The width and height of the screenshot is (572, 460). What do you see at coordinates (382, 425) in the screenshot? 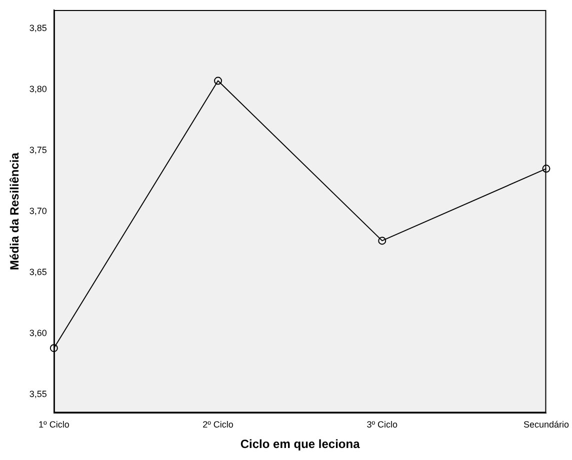
I see `x-tick-label: 3º Ciclo` at bounding box center [382, 425].